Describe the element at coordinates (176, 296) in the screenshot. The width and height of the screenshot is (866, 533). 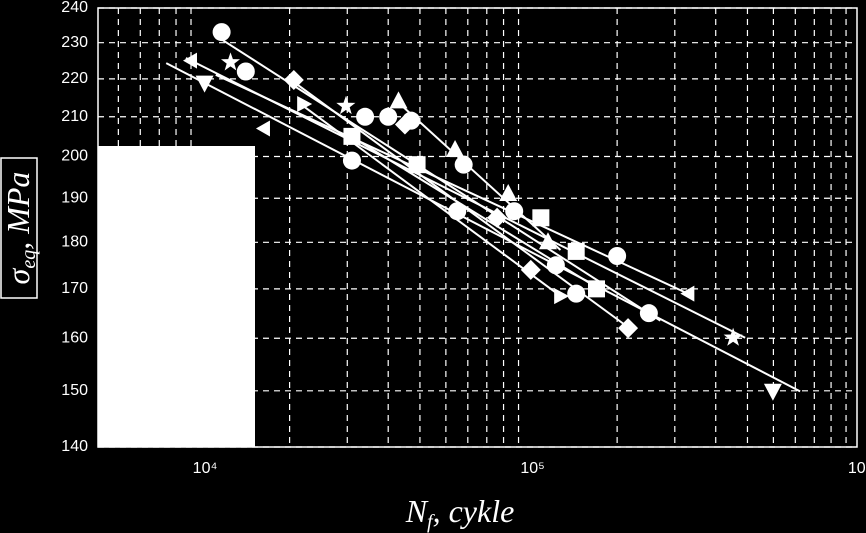
I see `legend-box` at that location.